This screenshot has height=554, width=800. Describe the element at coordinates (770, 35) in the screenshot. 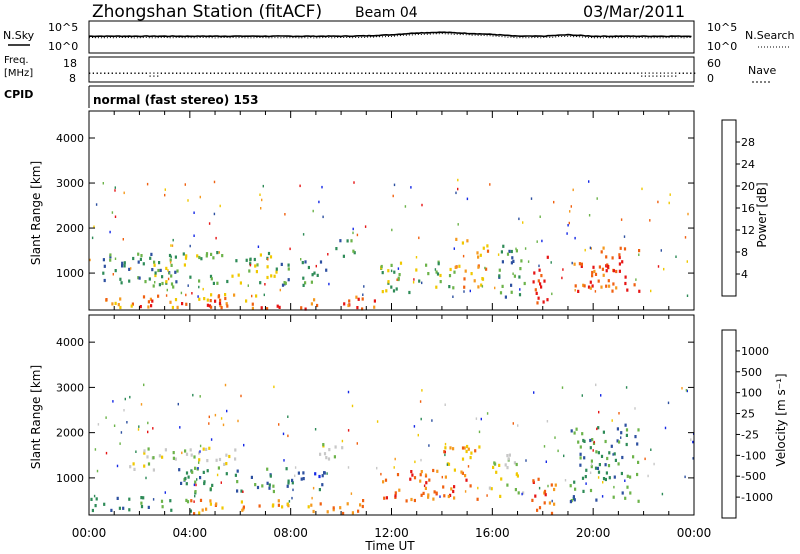

I see `nsearch-label: N.Search` at that location.